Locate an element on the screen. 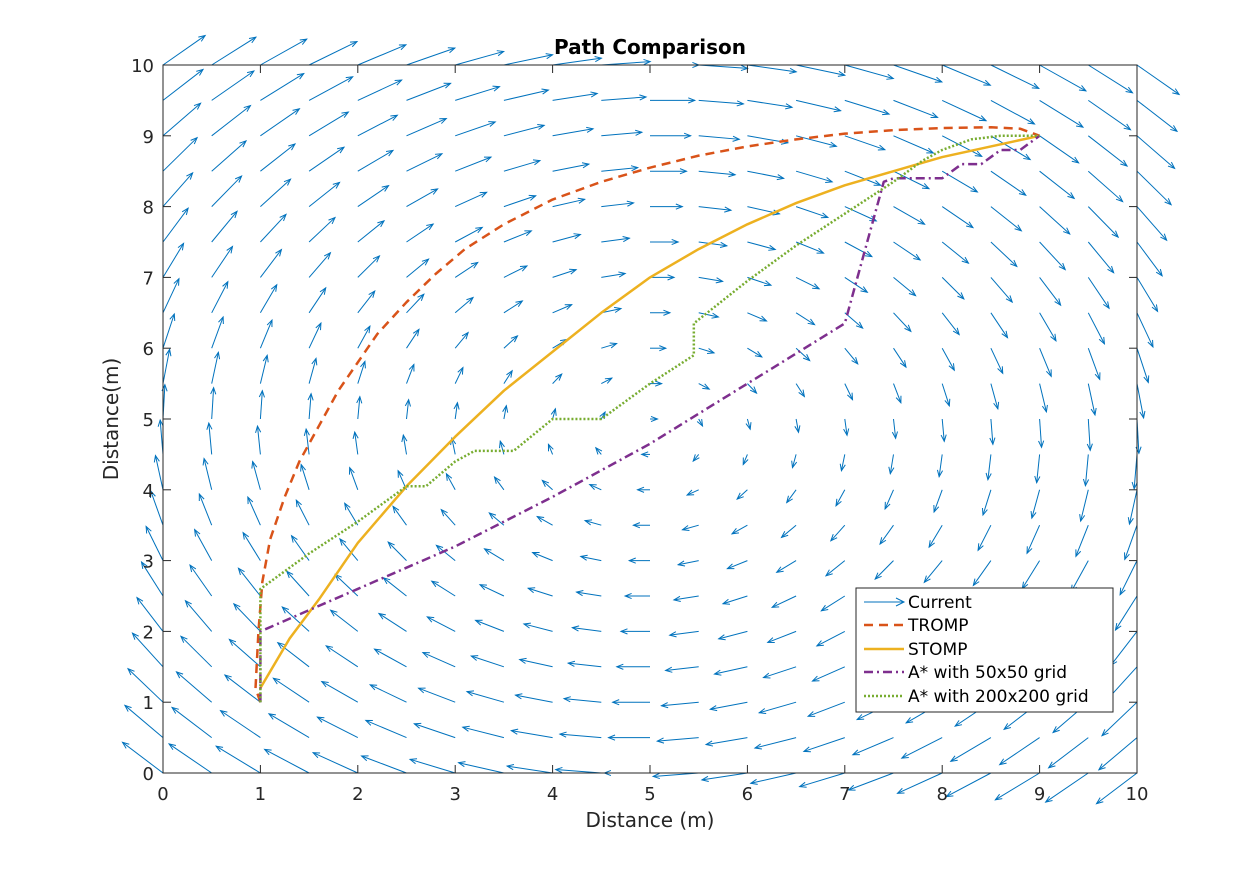 This screenshot has height=869, width=1256. x-tick-label: 5 is located at coordinates (649, 794).